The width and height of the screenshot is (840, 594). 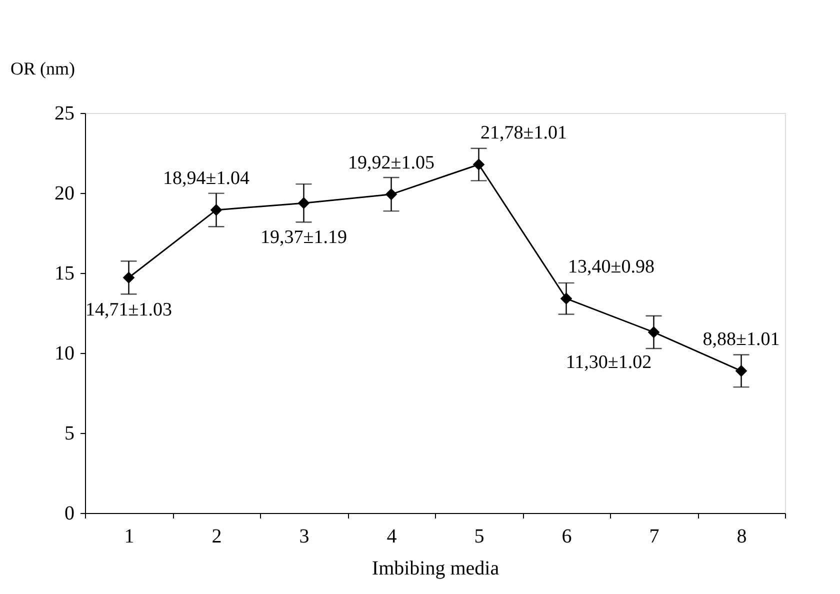 What do you see at coordinates (64, 273) in the screenshot?
I see `y-tick-label: 15` at bounding box center [64, 273].